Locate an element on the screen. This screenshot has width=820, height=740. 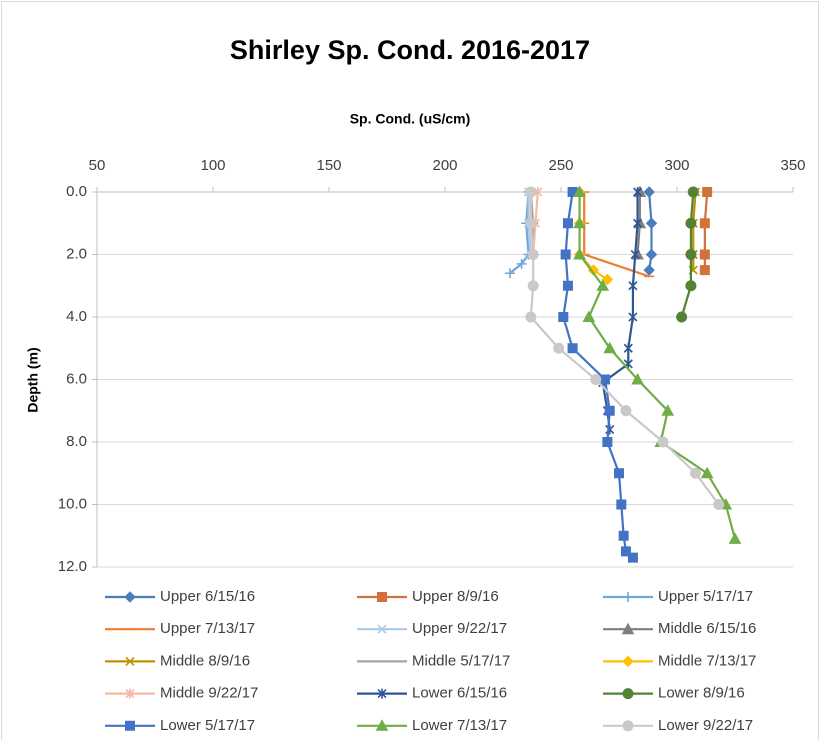
legend-label: Upper 7/13/17 is located at coordinates (207, 628).